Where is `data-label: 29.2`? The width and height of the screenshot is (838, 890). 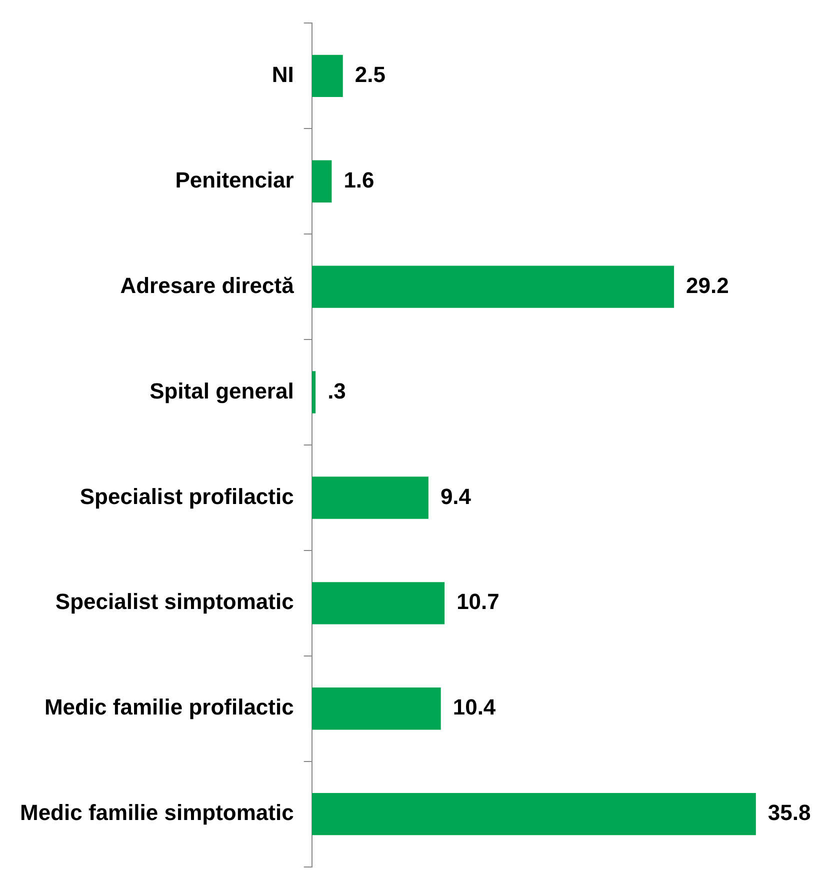 data-label: 29.2 is located at coordinates (707, 285).